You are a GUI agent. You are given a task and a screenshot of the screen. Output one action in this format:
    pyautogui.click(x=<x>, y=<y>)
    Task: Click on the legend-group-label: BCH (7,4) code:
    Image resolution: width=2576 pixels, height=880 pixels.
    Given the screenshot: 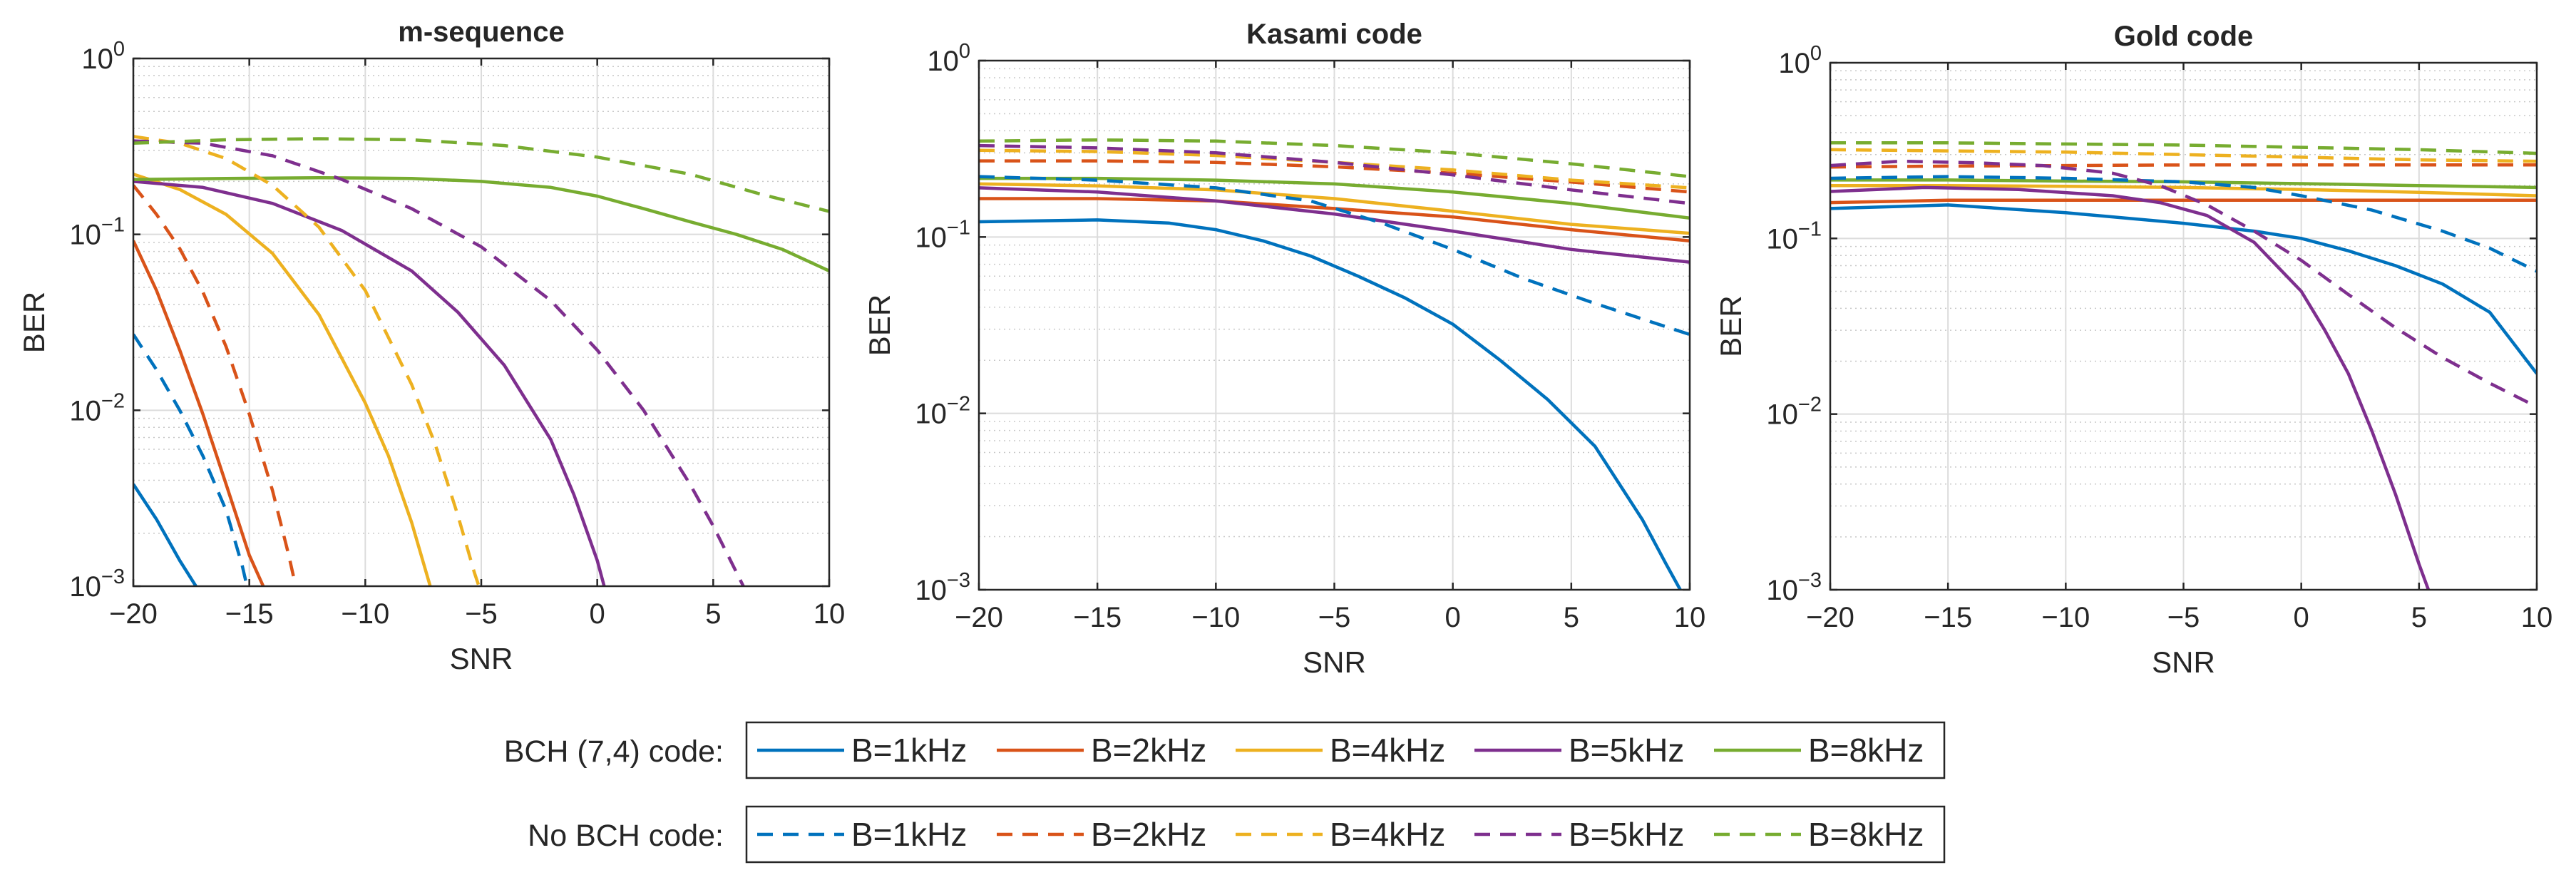 What is the action you would take?
    pyautogui.click(x=614, y=752)
    